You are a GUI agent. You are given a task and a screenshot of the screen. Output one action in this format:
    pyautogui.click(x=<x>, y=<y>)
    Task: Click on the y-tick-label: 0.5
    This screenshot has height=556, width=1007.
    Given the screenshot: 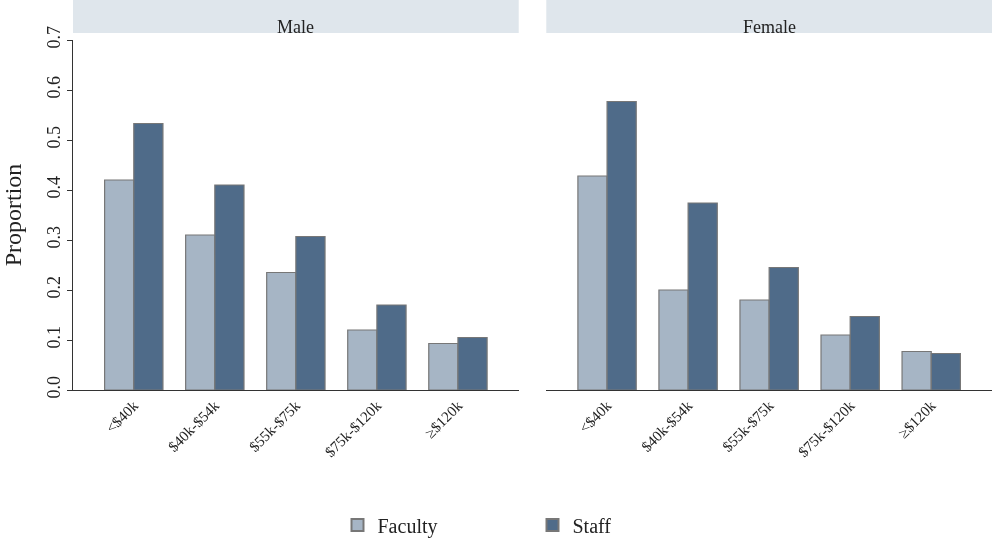 What is the action you would take?
    pyautogui.click(x=53, y=137)
    